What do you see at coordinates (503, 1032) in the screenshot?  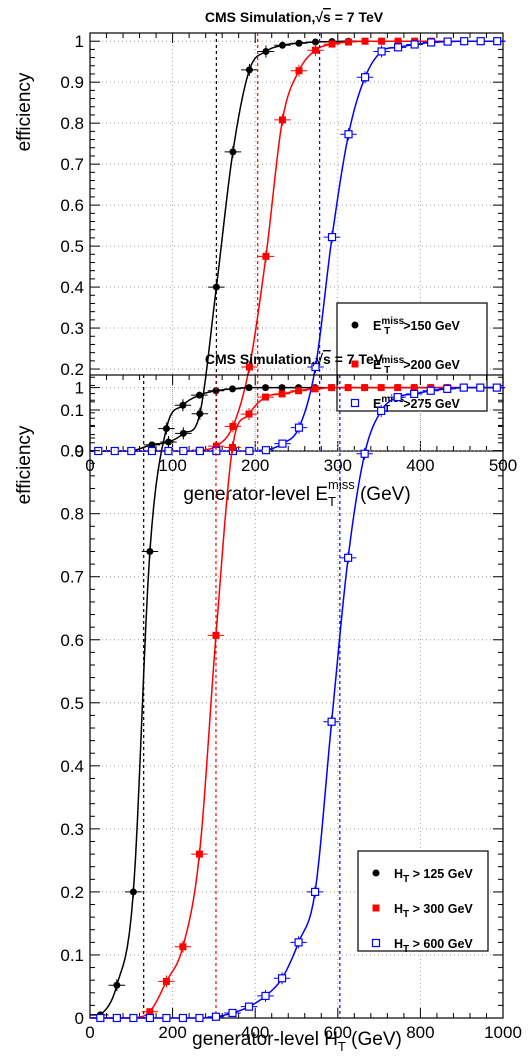 I see `x-tick-label: 1000` at bounding box center [503, 1032].